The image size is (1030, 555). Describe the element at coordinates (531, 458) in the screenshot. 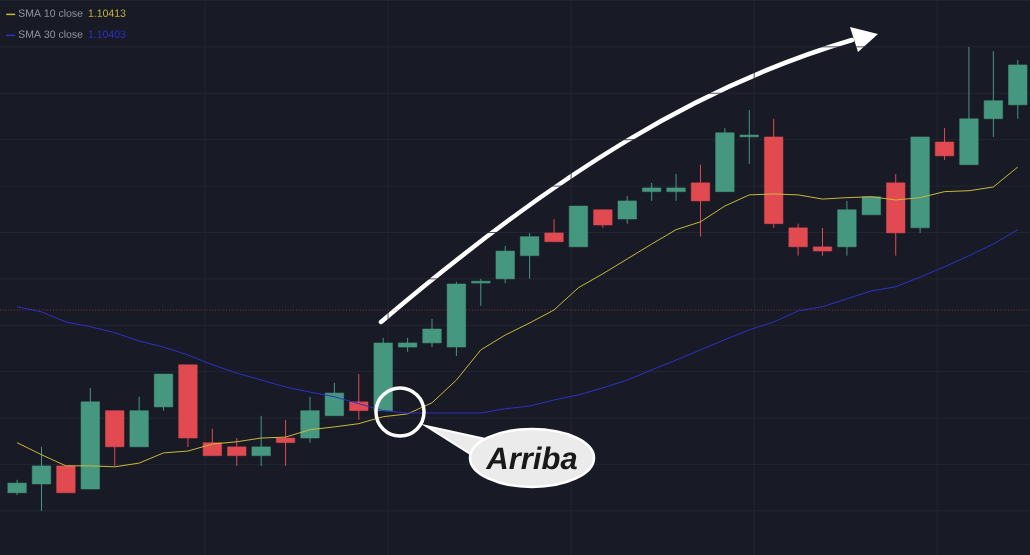

I see `annotation: Arriba` at that location.